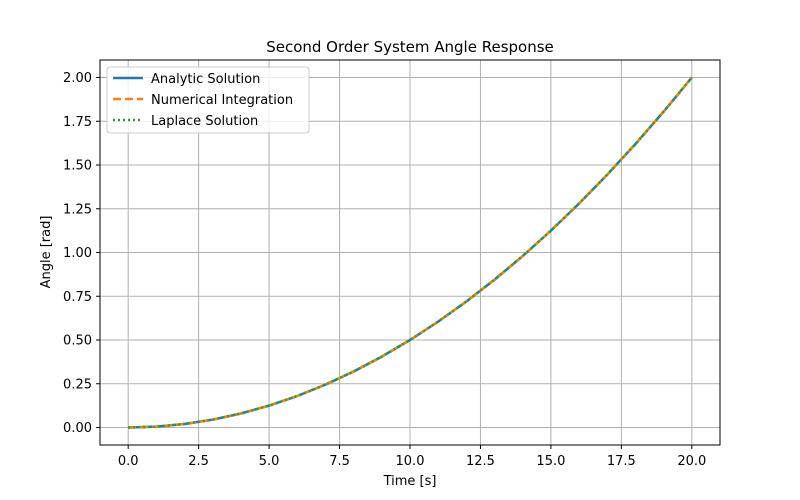  Describe the element at coordinates (550, 461) in the screenshot. I see `x-tick-label: 15.0` at that location.